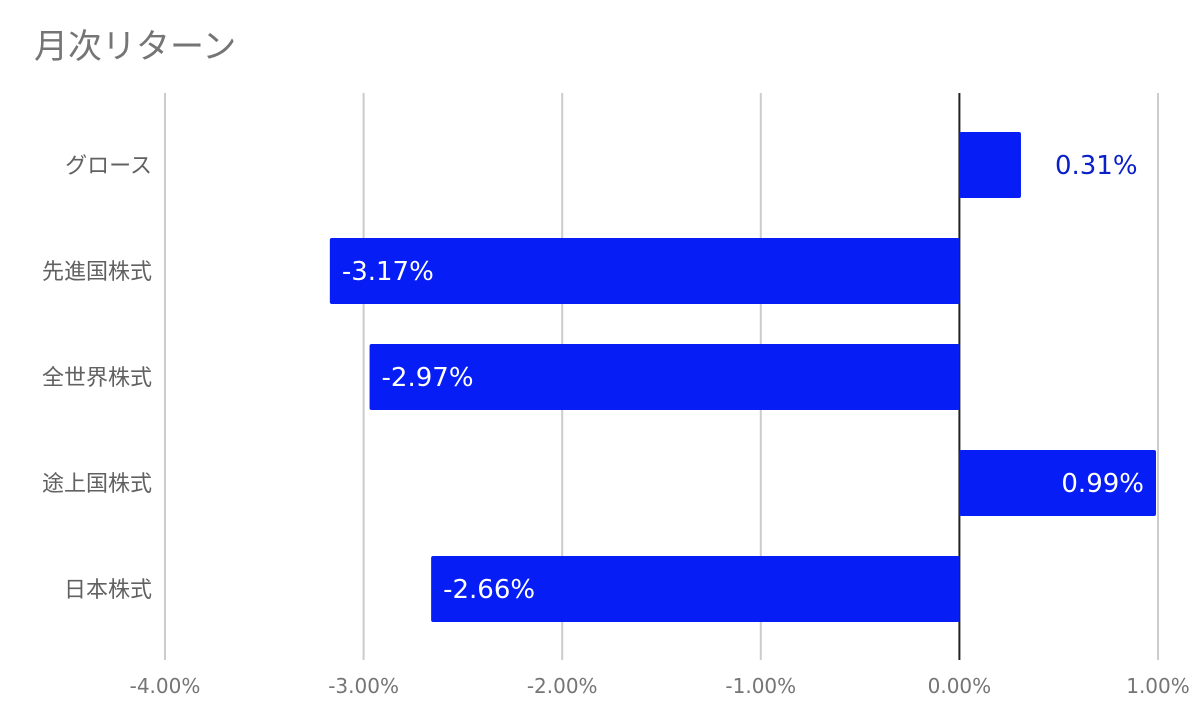  What do you see at coordinates (165, 686) in the screenshot?
I see `x-tick-label: -4.00%` at bounding box center [165, 686].